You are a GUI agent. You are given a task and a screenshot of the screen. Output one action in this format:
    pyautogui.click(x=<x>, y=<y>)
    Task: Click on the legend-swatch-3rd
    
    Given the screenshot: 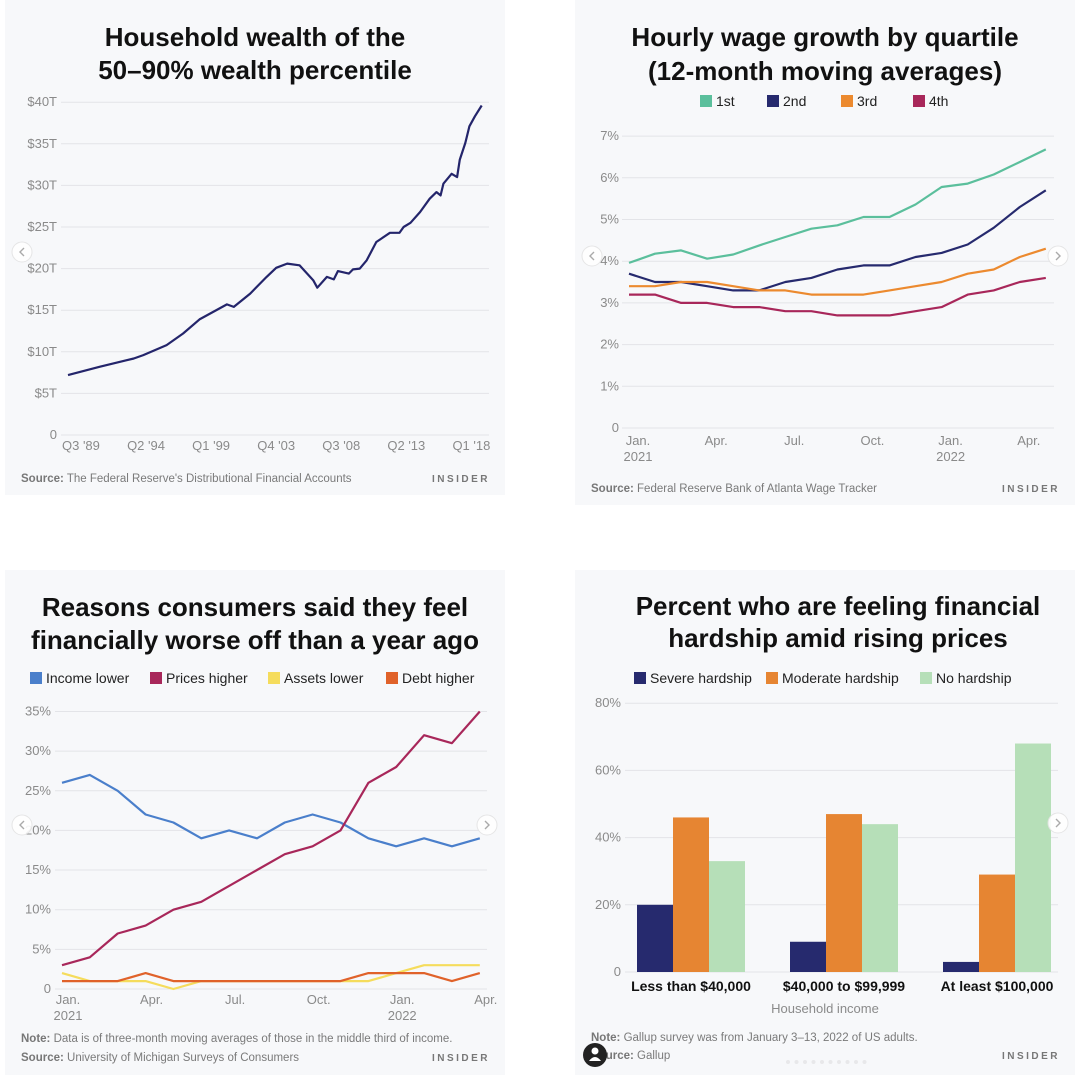 What is the action you would take?
    pyautogui.click(x=847, y=101)
    